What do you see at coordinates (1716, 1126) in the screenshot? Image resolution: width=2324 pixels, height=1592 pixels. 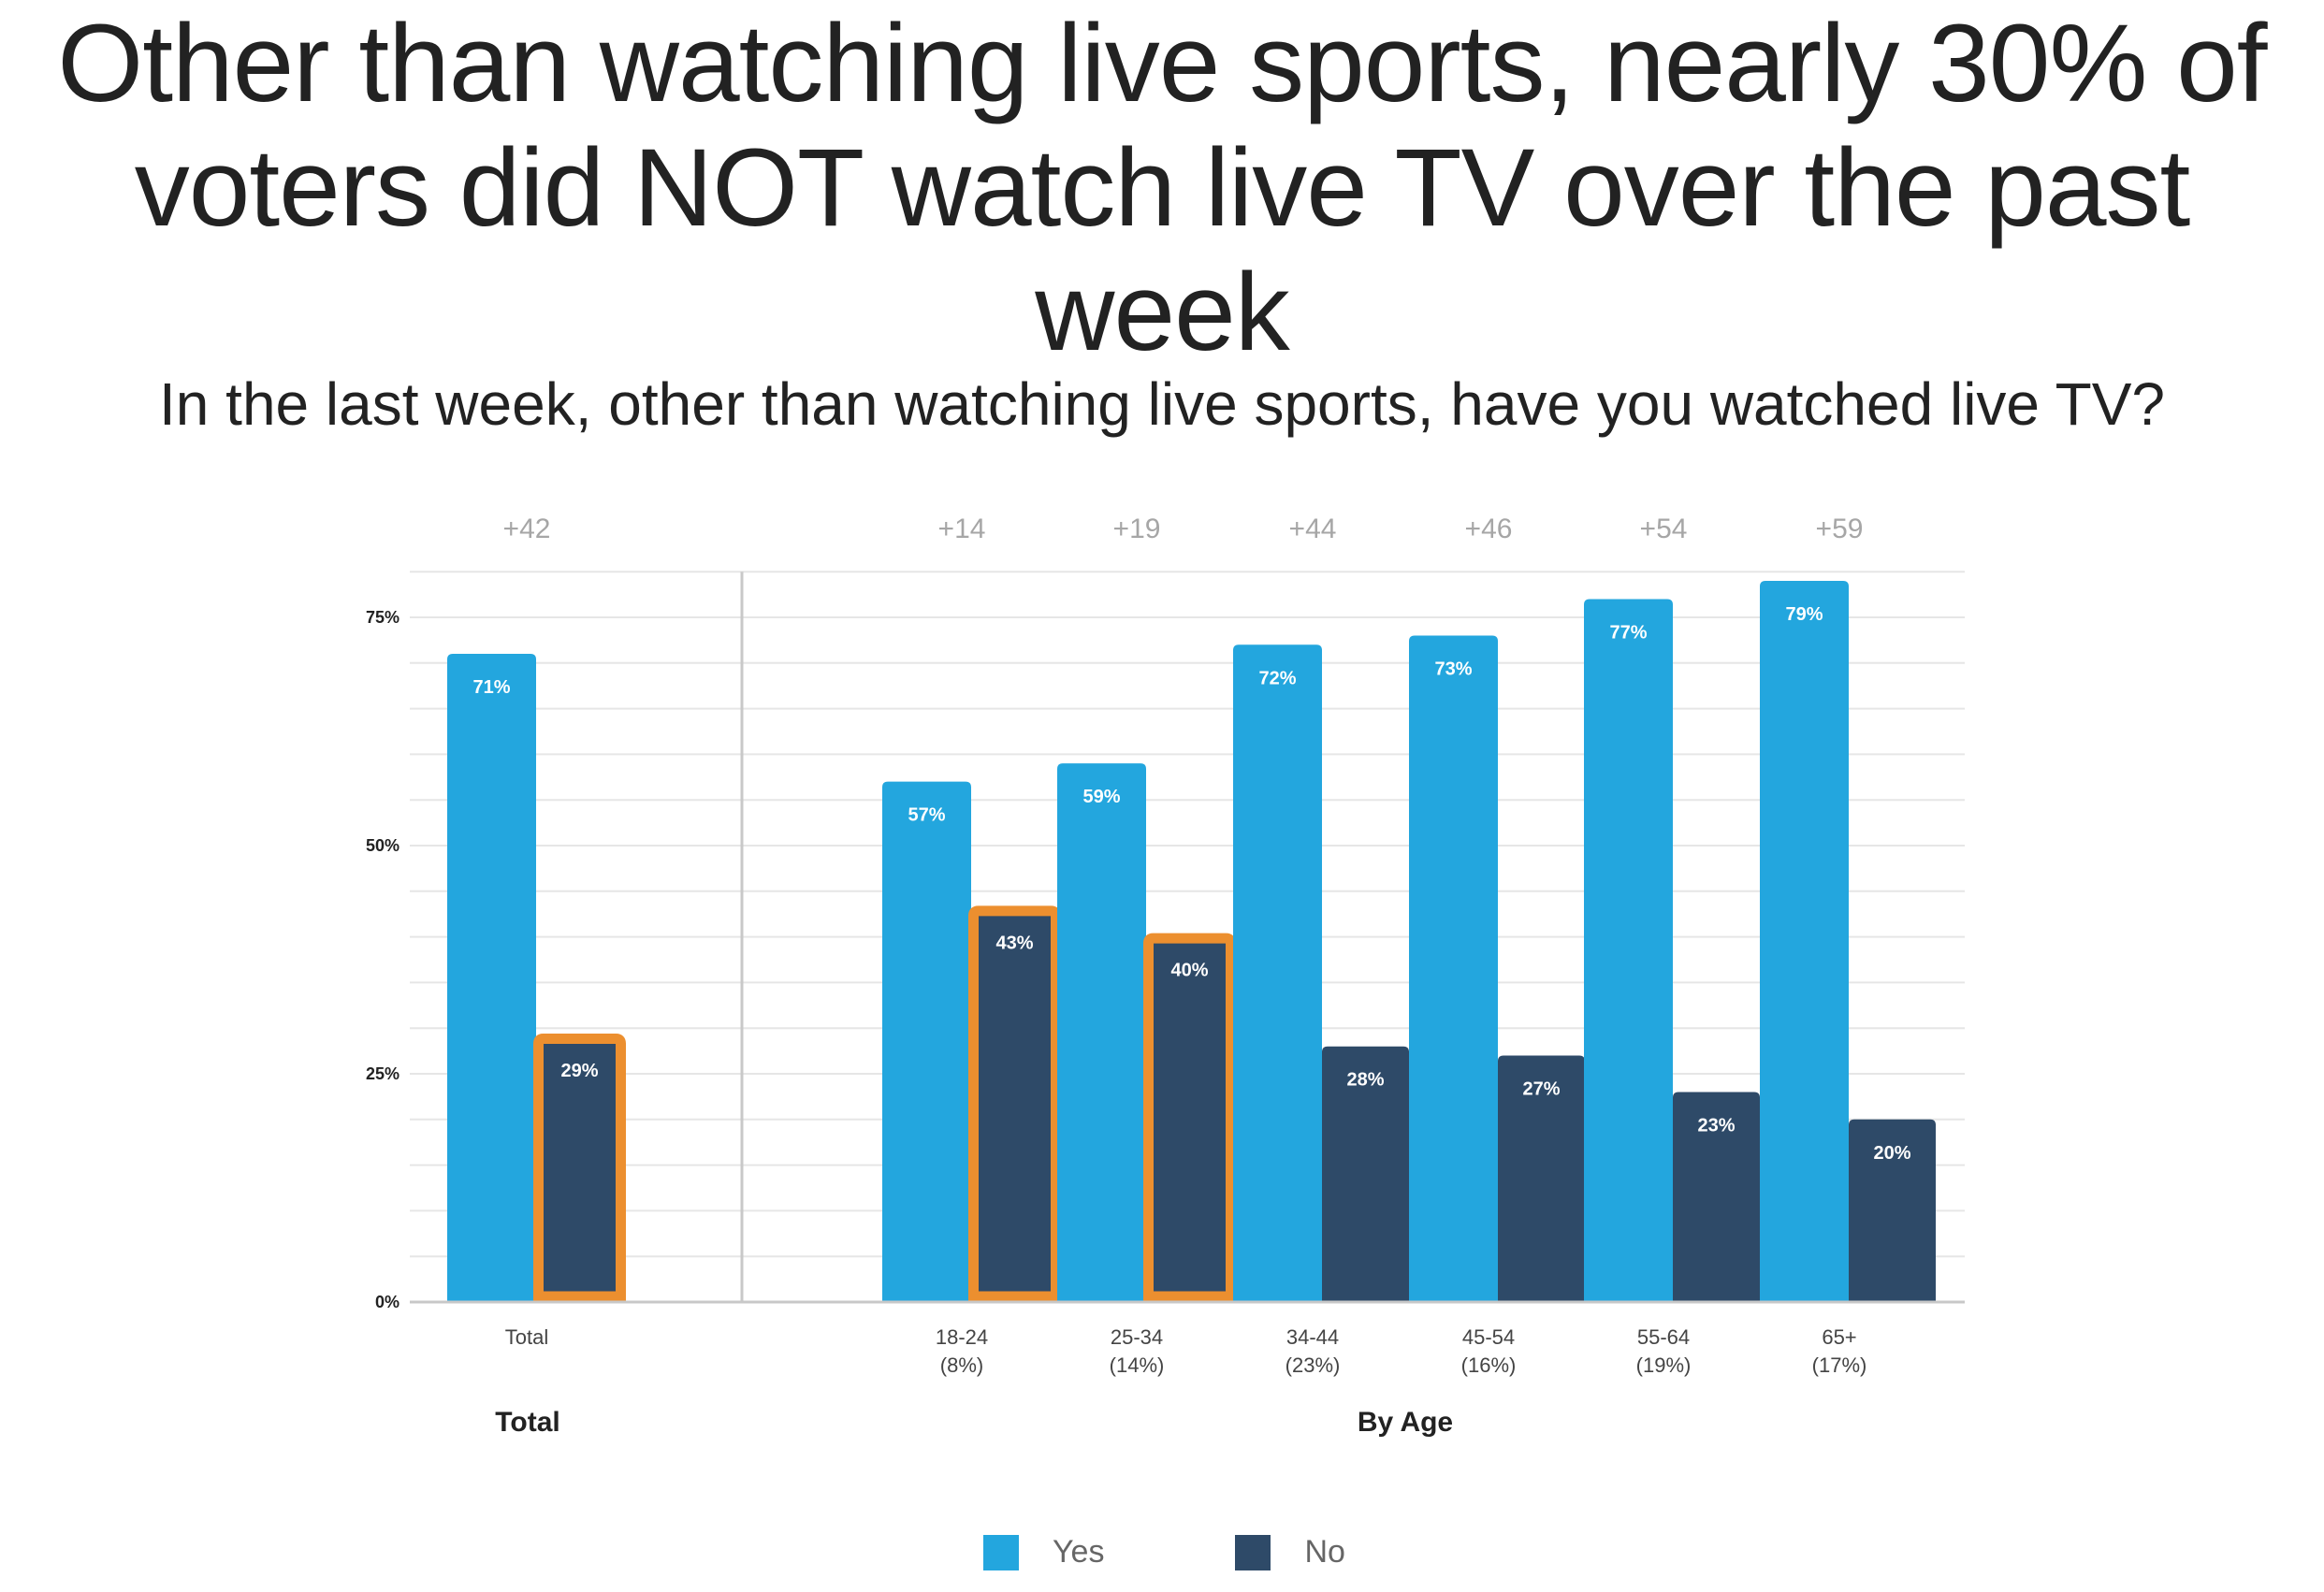 I see `data-label-no: 23%` at bounding box center [1716, 1126].